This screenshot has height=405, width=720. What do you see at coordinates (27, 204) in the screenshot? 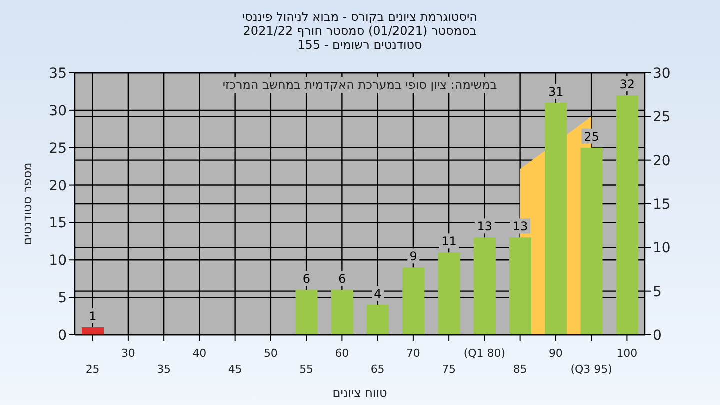
I see `y-axis-title: מספר סטודנטים` at bounding box center [27, 204].